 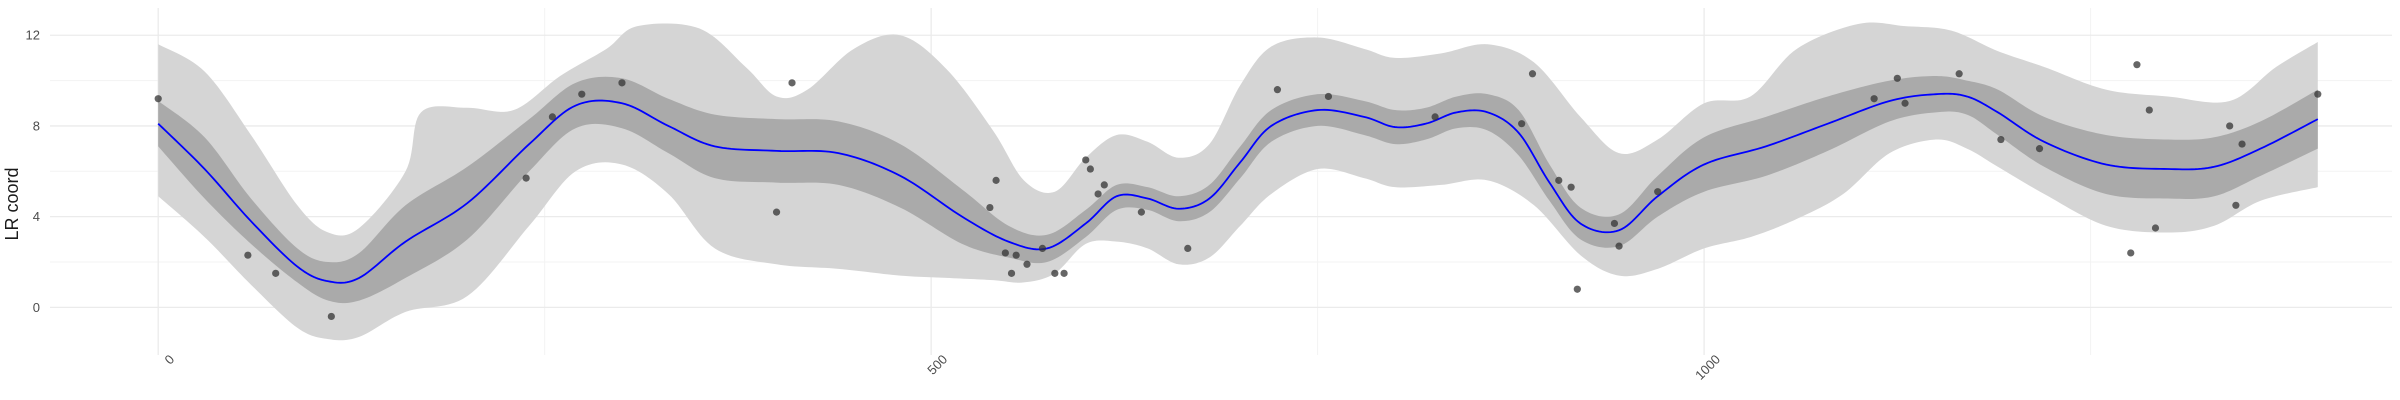 I want to click on y-tick-label: 8, so click(x=36, y=125).